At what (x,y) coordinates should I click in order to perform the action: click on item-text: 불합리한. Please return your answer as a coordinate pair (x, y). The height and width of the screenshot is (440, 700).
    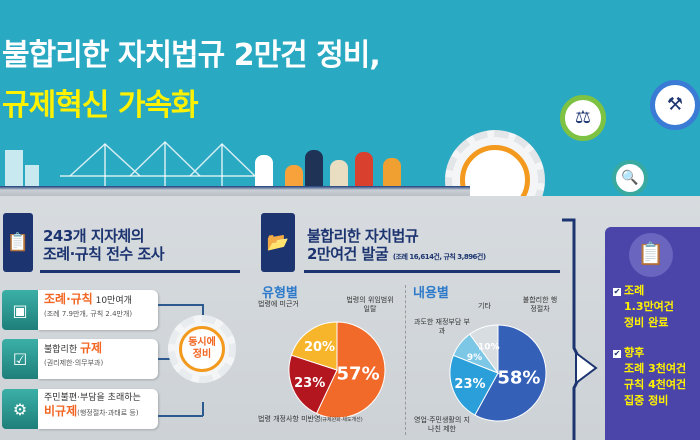
    Looking at the image, I should click on (61, 350).